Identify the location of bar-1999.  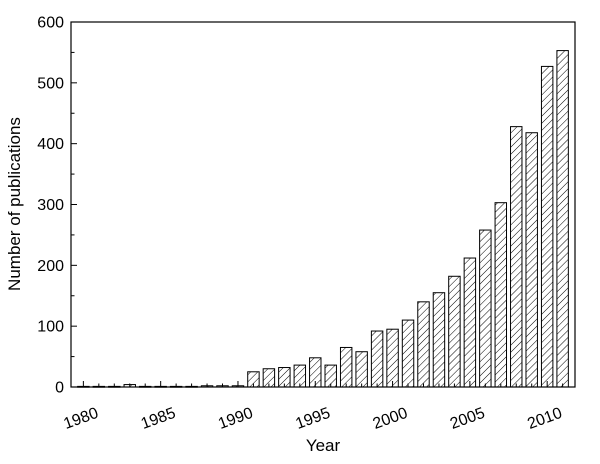
(377, 359).